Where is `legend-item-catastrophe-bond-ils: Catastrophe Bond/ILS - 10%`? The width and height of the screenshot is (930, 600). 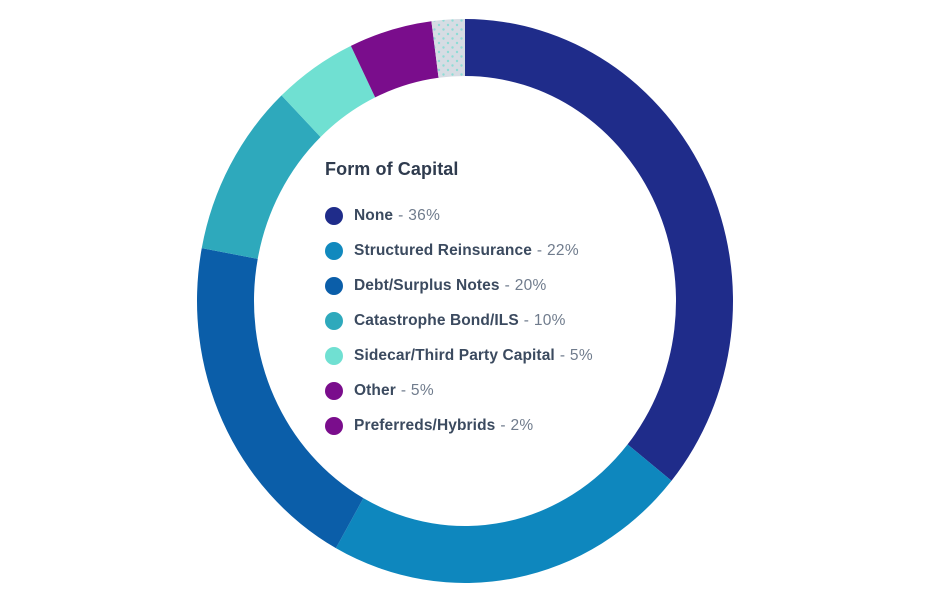 legend-item-catastrophe-bond-ils: Catastrophe Bond/ILS - 10% is located at coordinates (475, 321).